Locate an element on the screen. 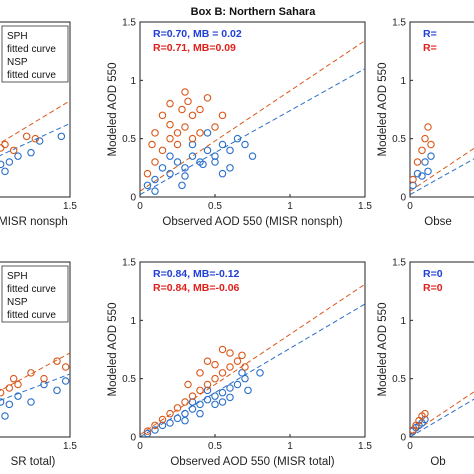  legend-box is located at coordinates (35, 294).